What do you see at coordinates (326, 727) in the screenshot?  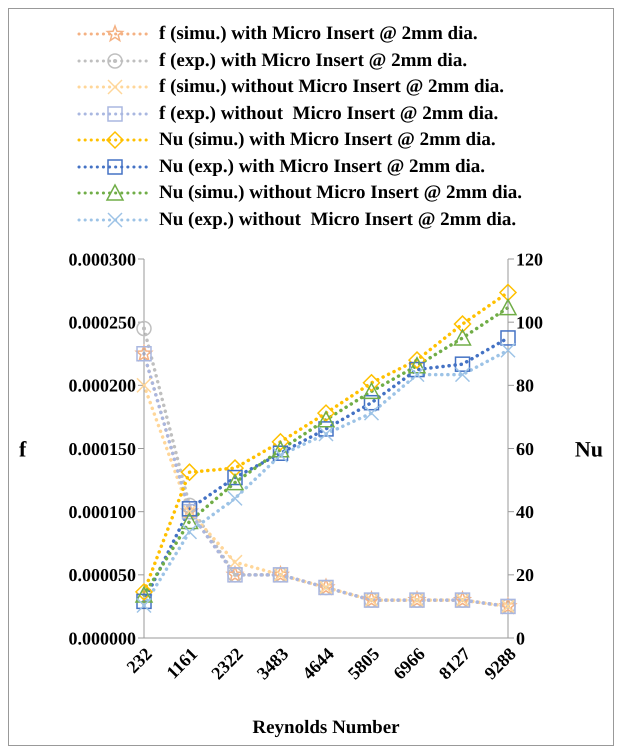 I see `x-axis-title: Reynolds Number` at bounding box center [326, 727].